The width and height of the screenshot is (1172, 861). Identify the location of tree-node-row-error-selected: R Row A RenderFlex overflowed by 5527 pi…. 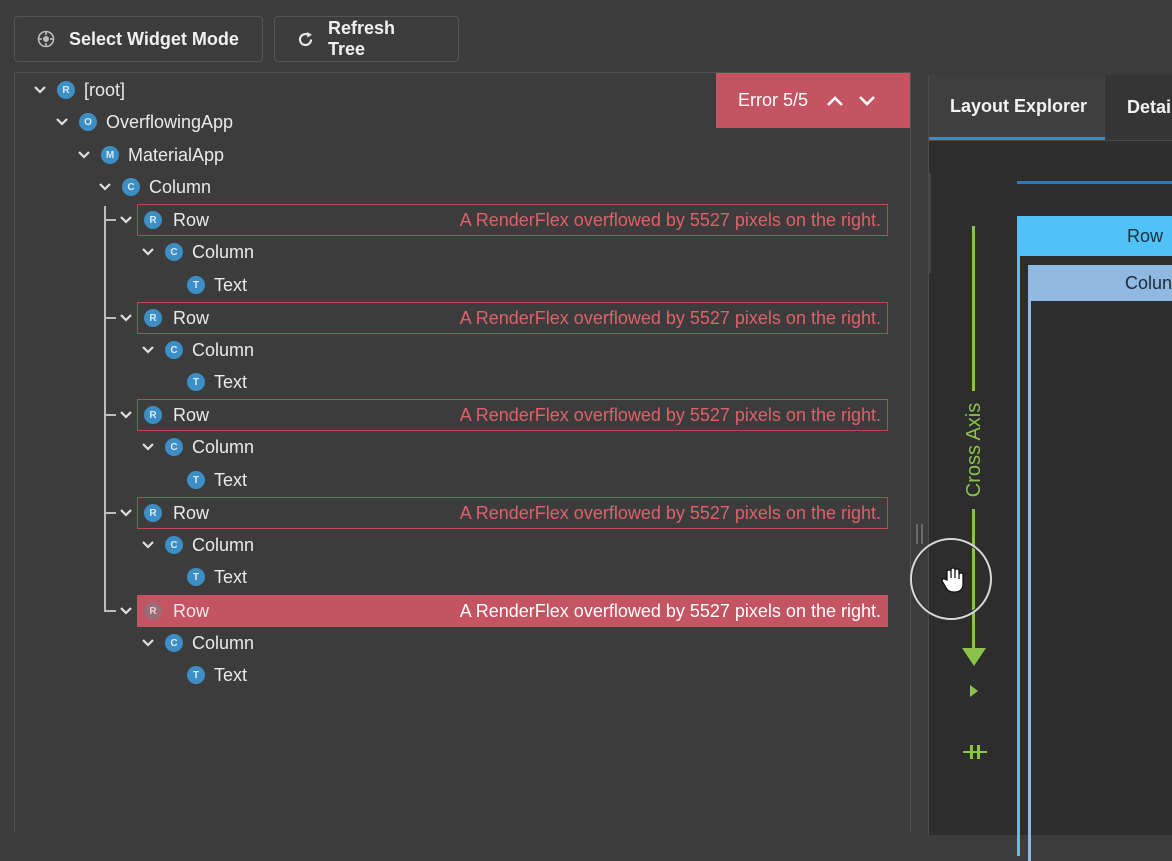
(512, 611).